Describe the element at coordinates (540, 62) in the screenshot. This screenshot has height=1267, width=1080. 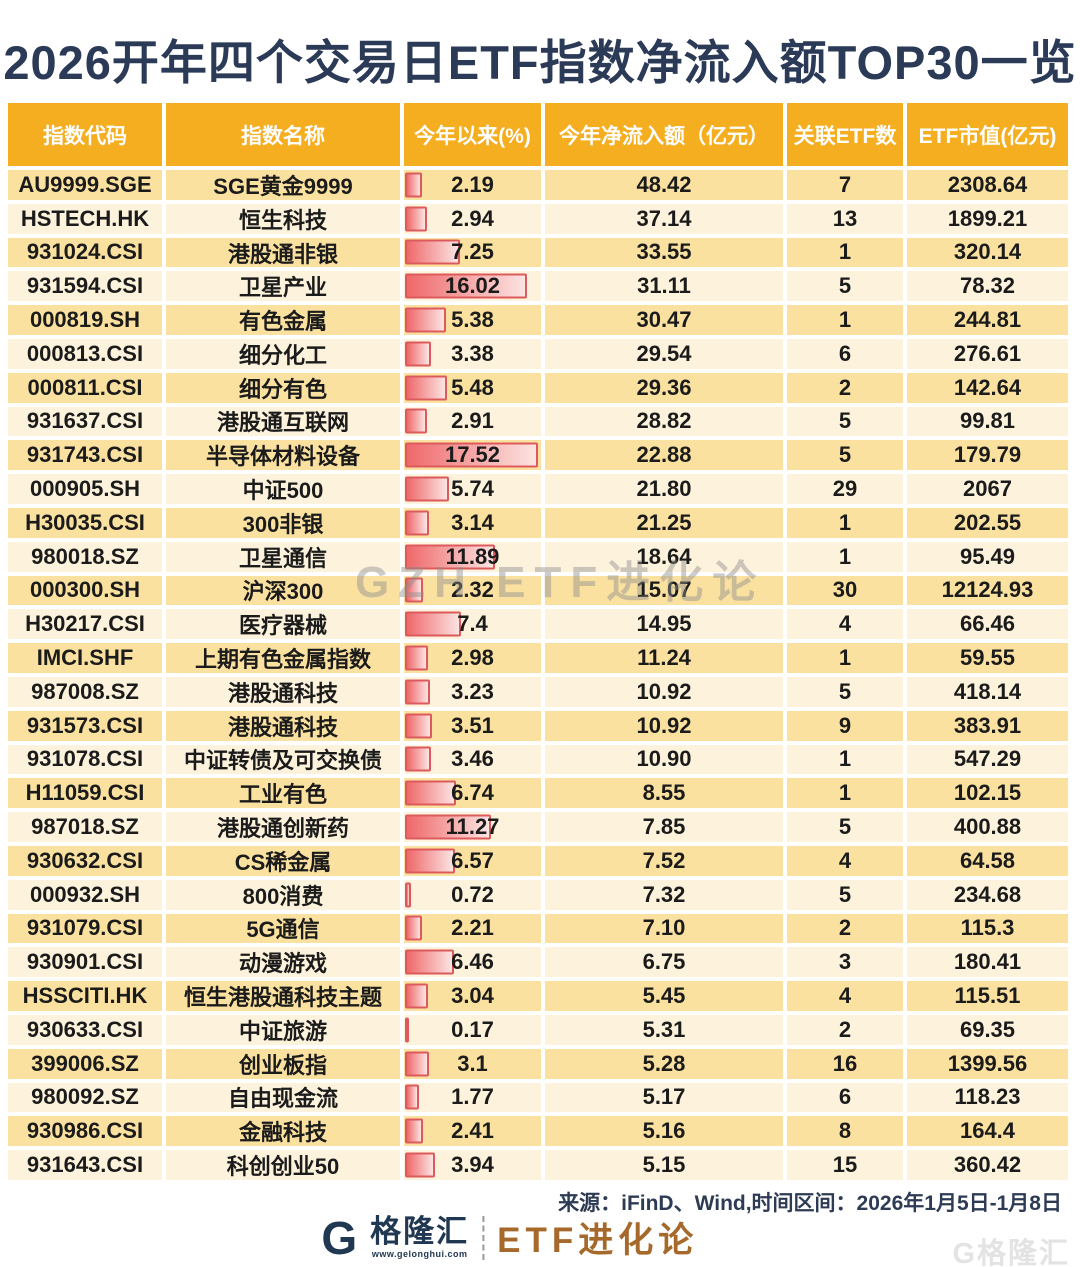
I see `page-title: 2026开年四个交易日ETF指数净流入额TOP30一览` at that location.